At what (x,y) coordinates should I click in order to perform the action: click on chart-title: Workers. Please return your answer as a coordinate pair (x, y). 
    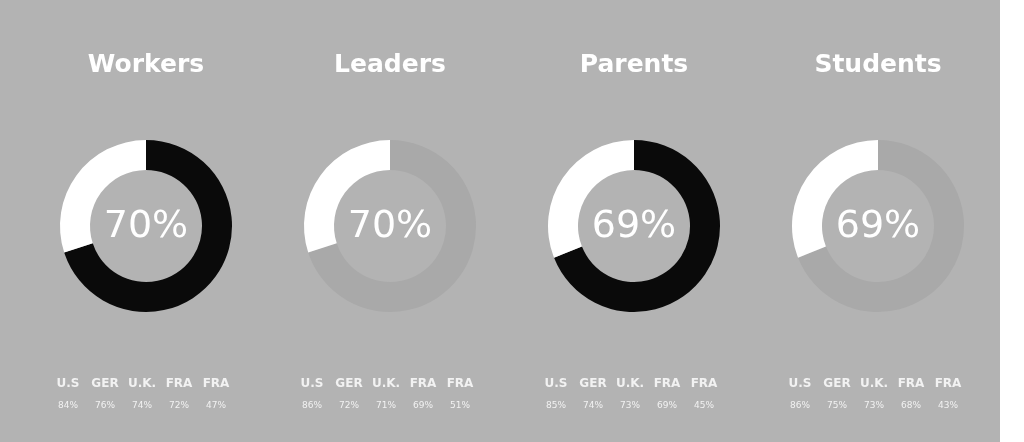
    Looking at the image, I should click on (146, 63).